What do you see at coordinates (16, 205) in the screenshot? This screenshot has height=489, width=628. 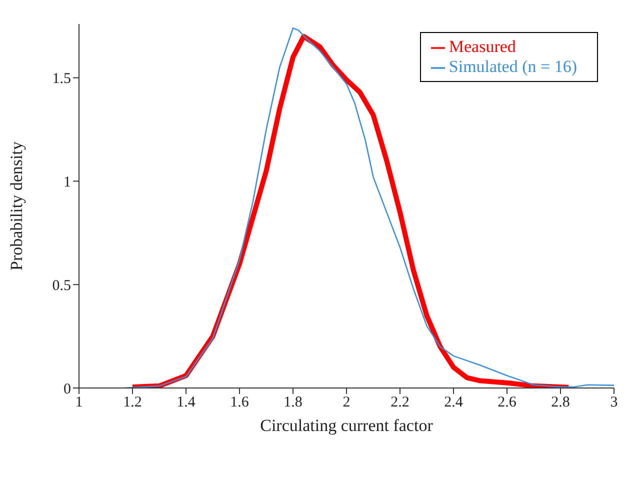 I see `y-axis-title: Probability density` at bounding box center [16, 205].